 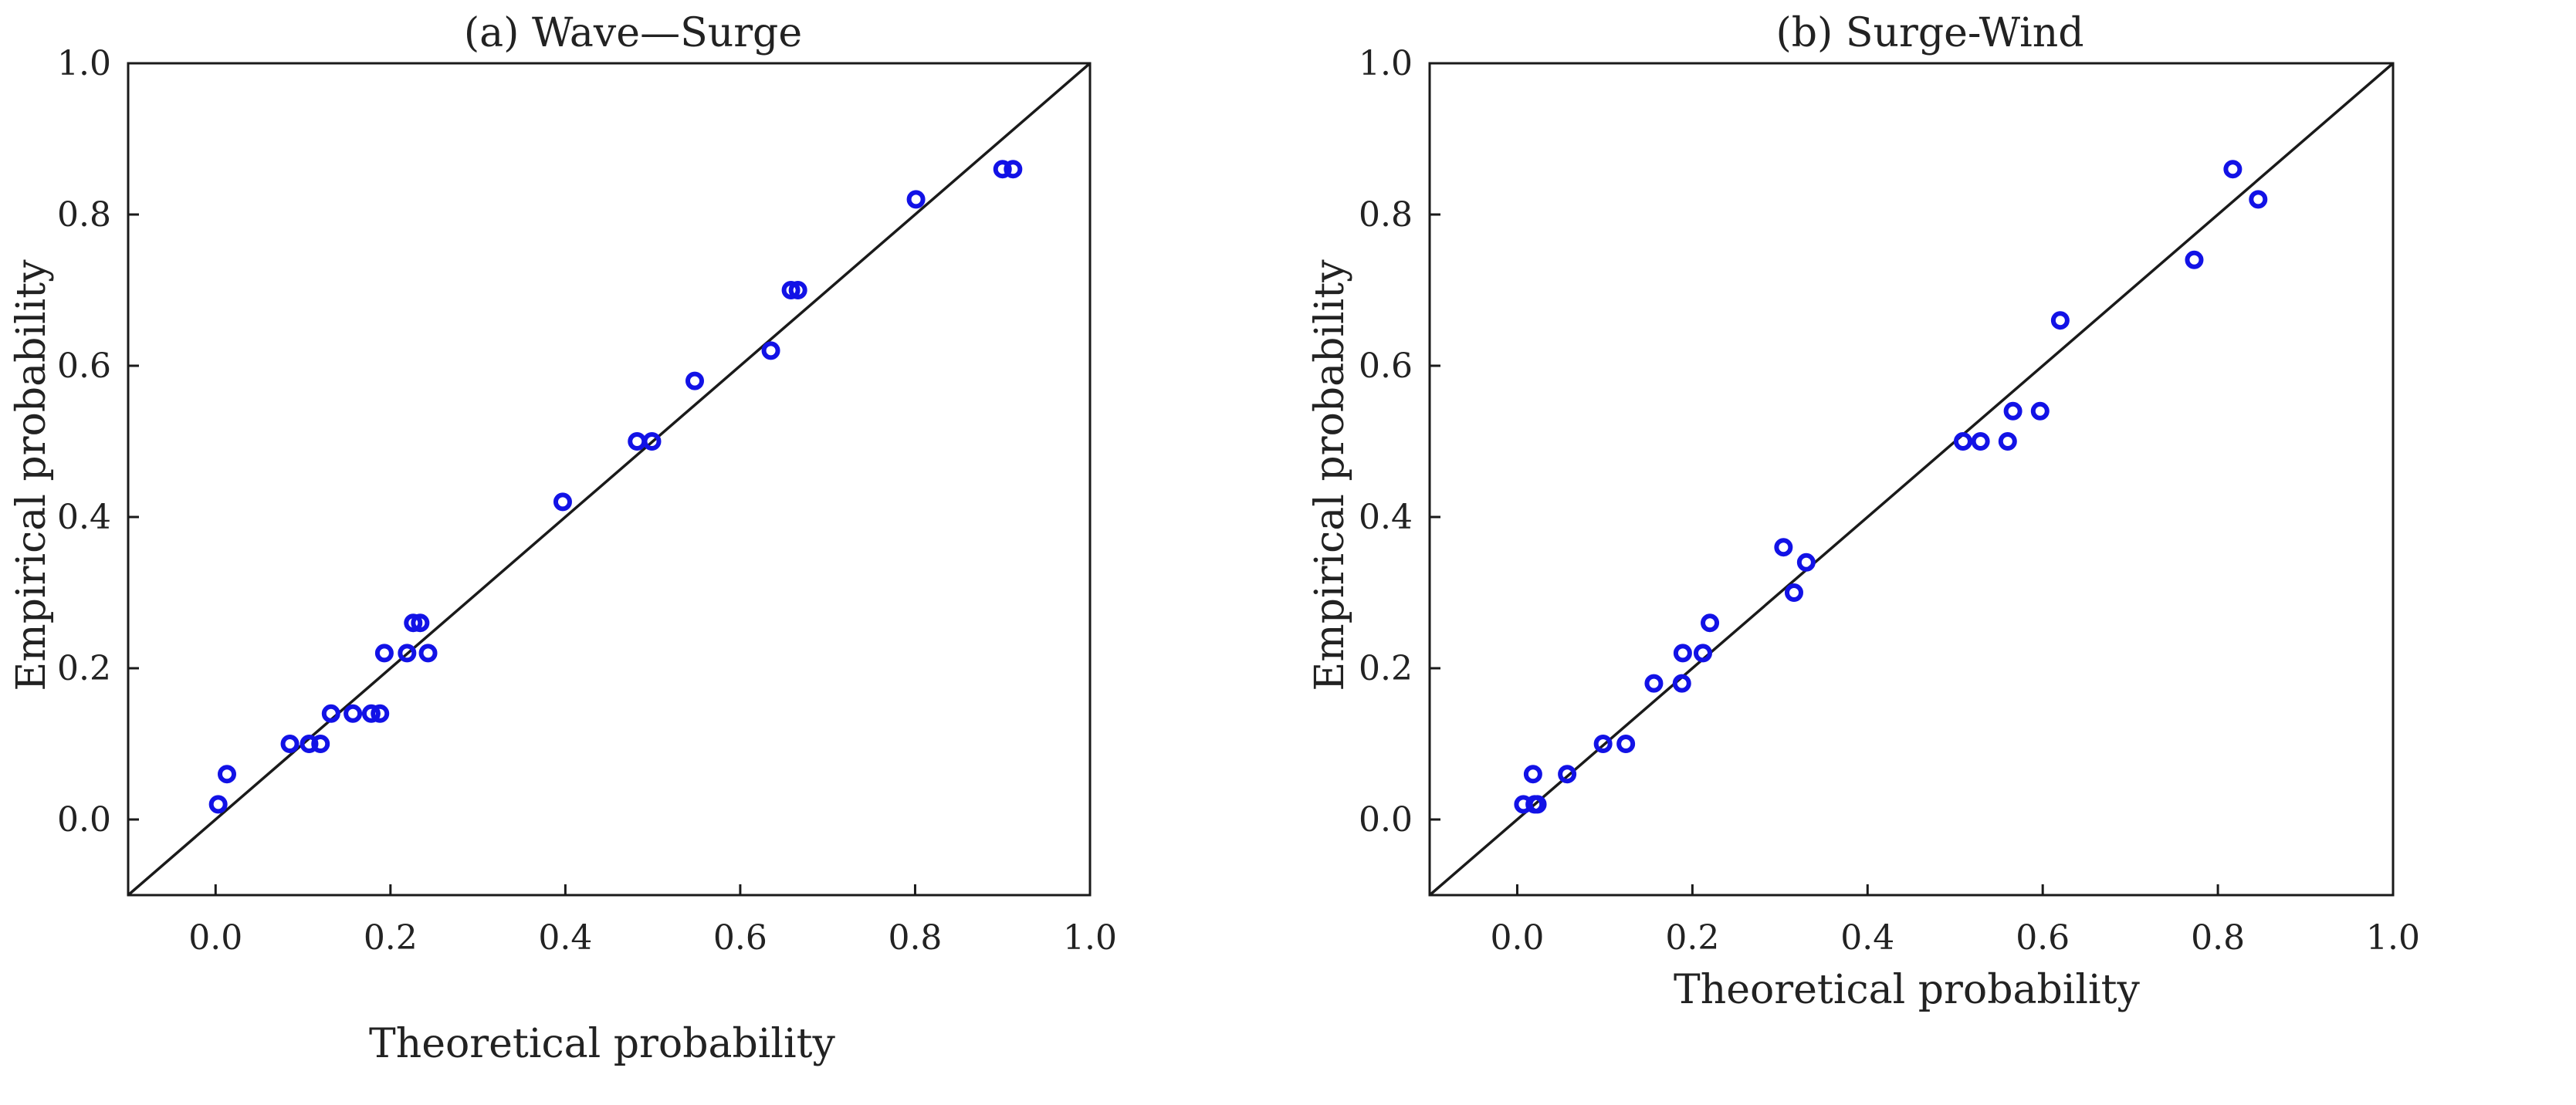 I want to click on chart-title: (a) Wave—Surge, so click(x=633, y=33).